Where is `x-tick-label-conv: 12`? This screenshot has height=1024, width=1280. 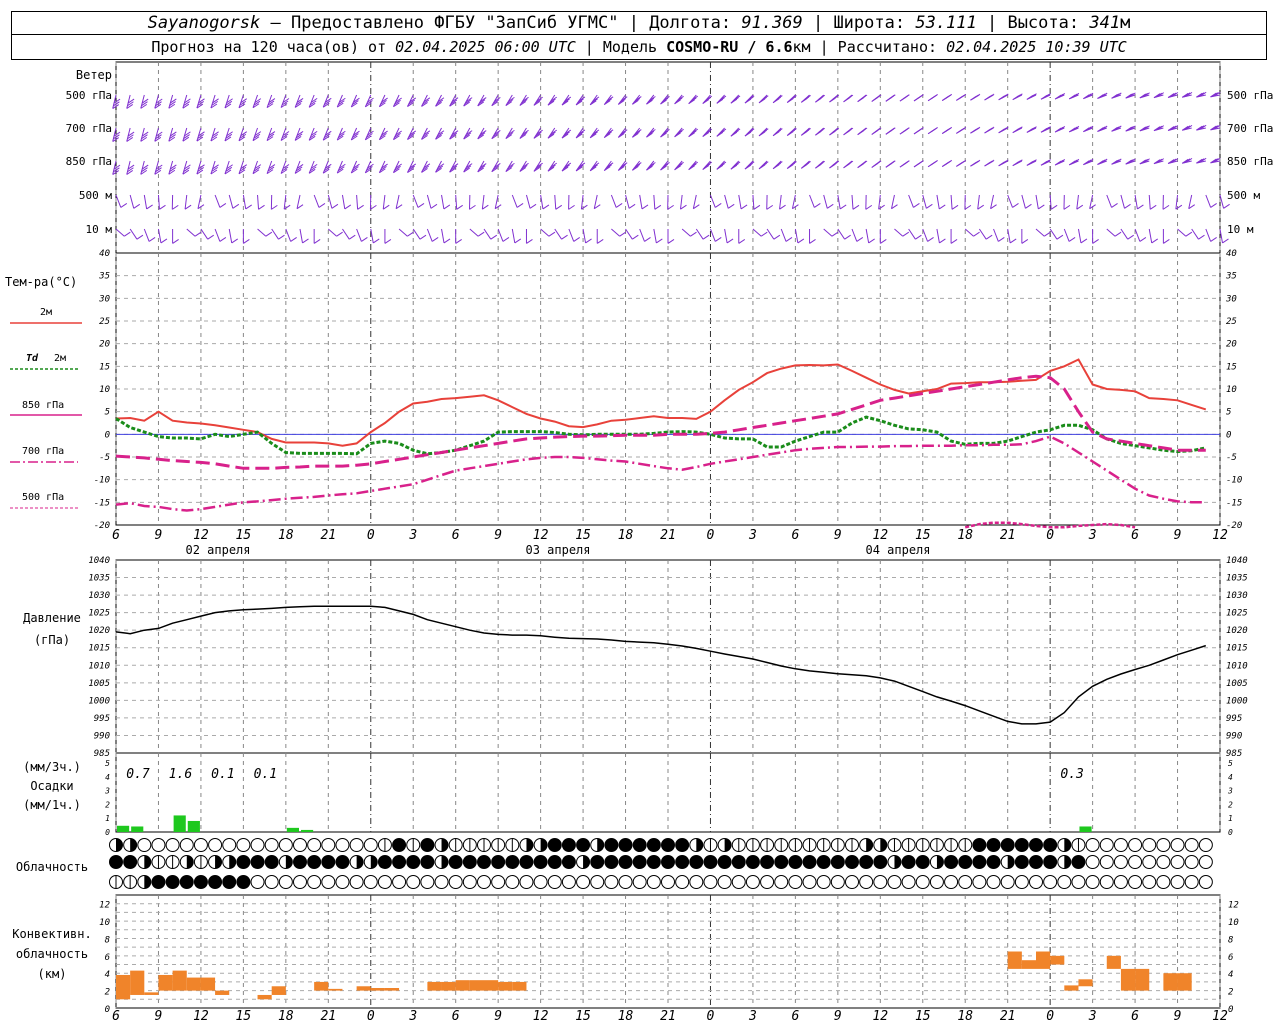
x-tick-label-conv: 12 is located at coordinates (201, 1016).